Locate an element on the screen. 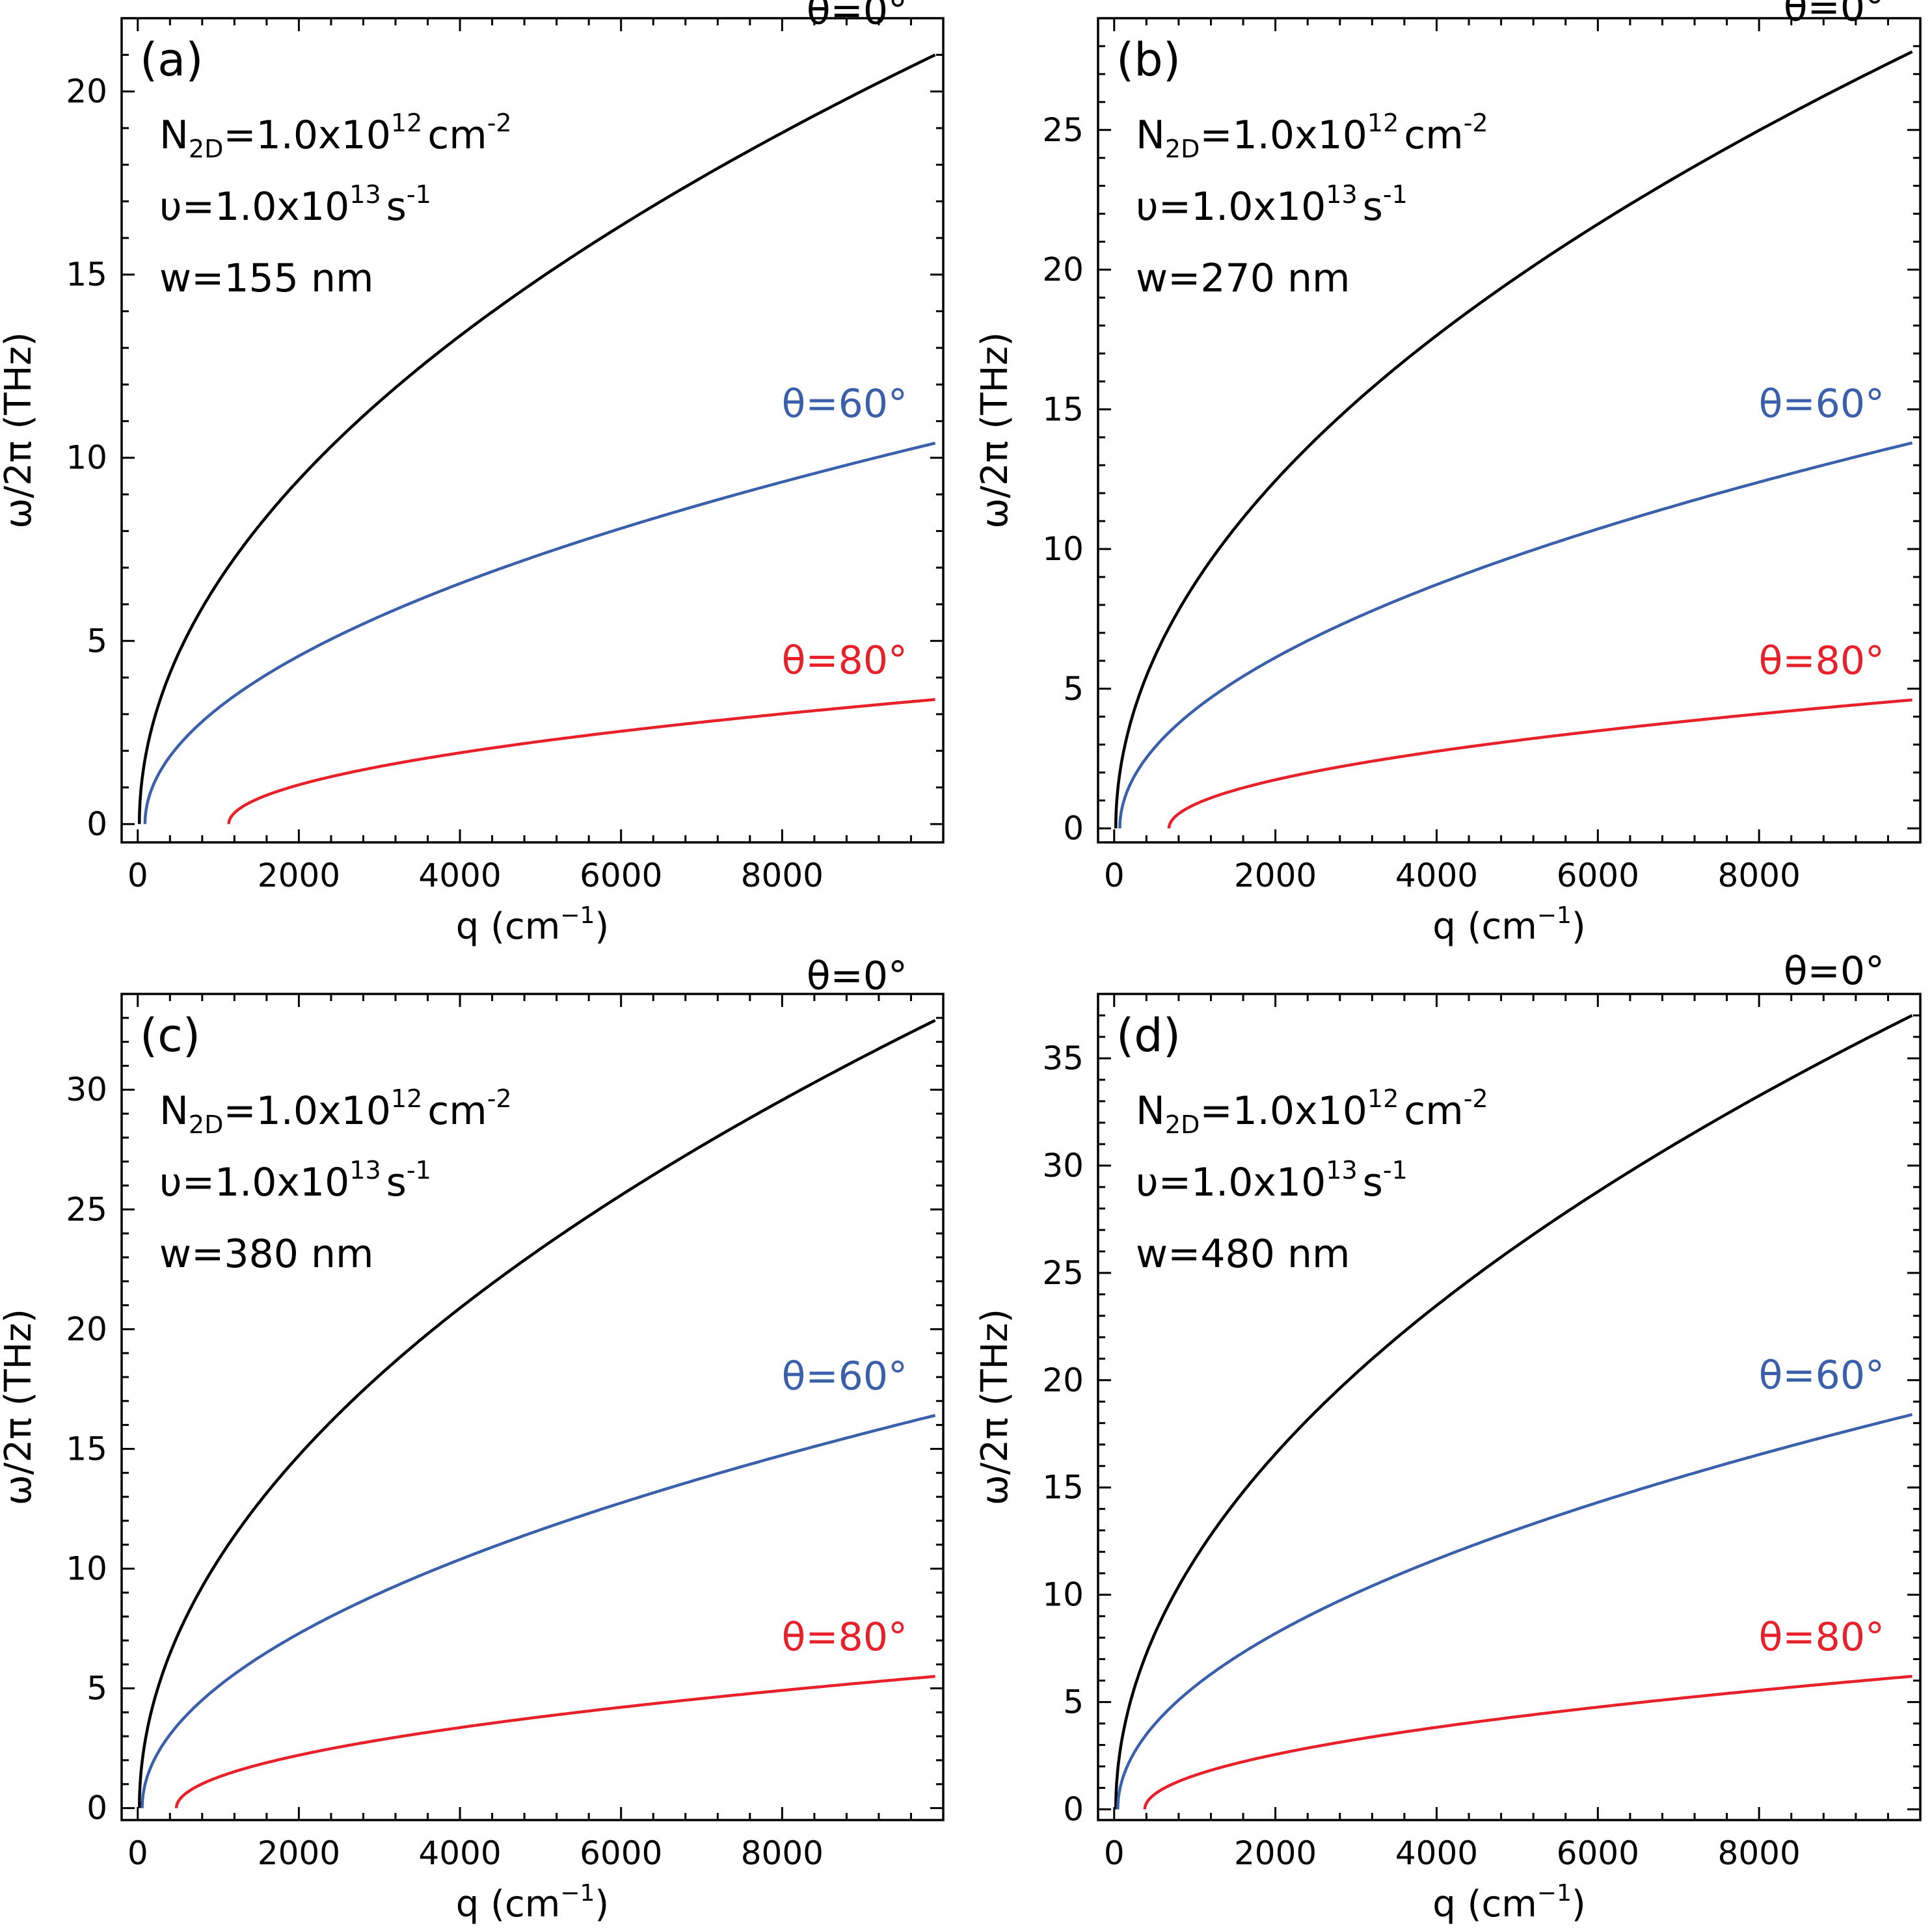 This screenshot has width=1932, height=1930. width-param: w=270 nm is located at coordinates (1243, 278).